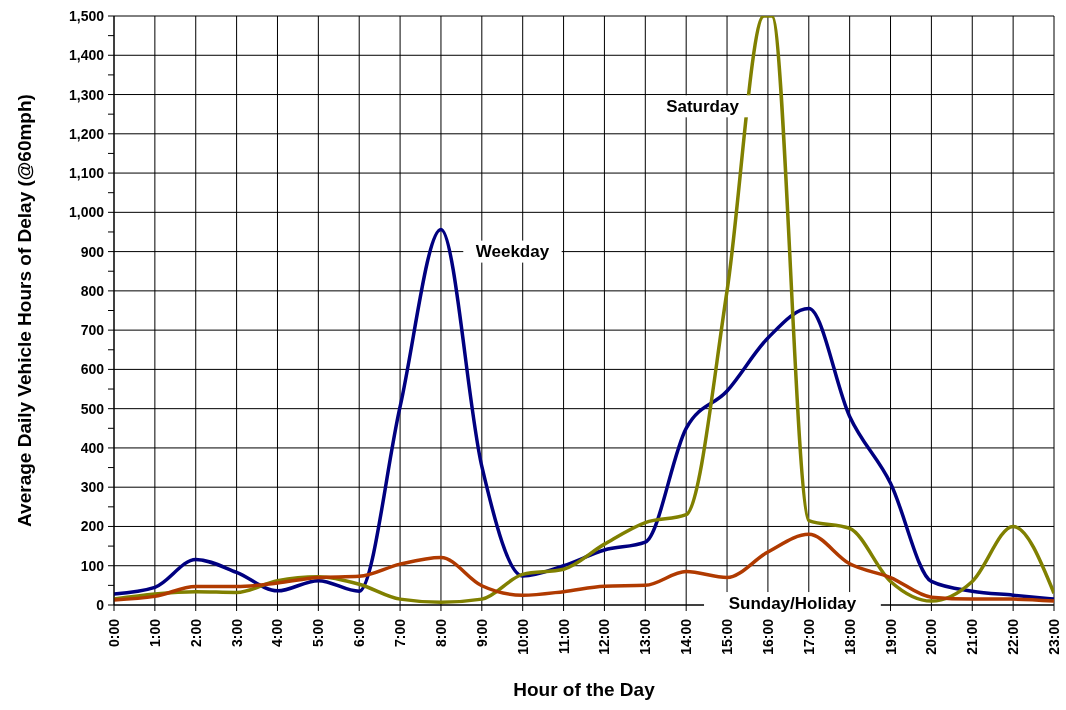 The width and height of the screenshot is (1066, 710). Describe the element at coordinates (92, 330) in the screenshot. I see `y-tick-label: 700` at that location.